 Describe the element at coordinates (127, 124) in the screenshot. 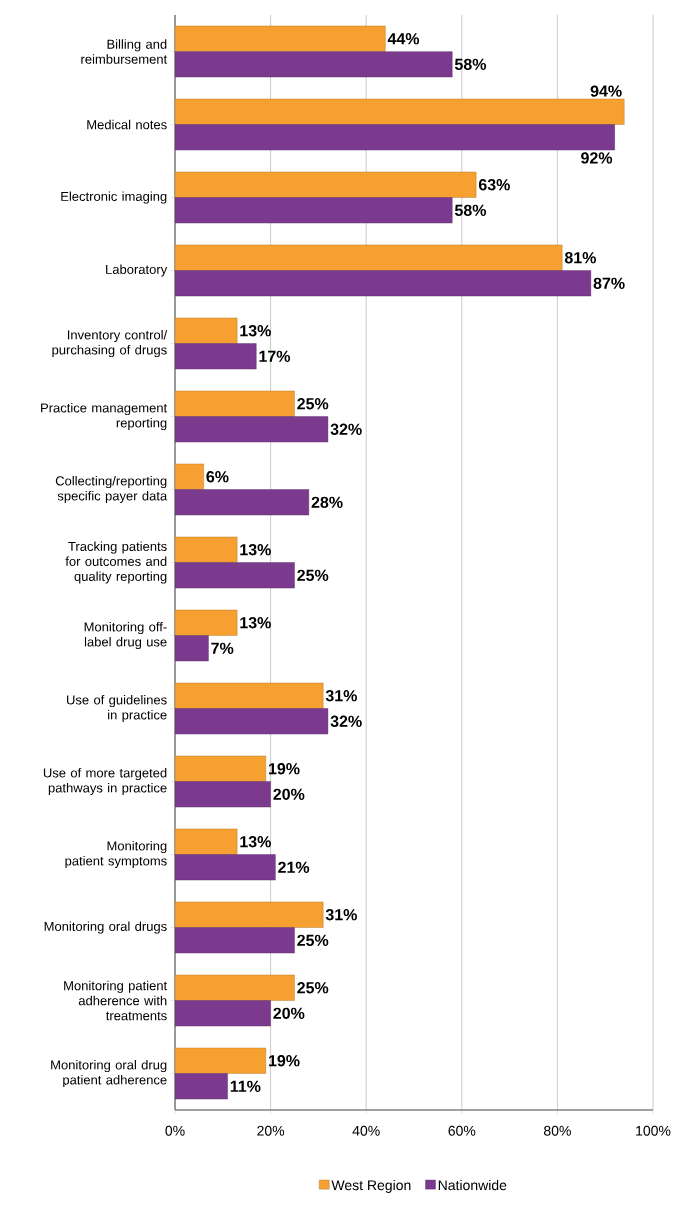

I see `y-tick-label: Medical notes` at that location.